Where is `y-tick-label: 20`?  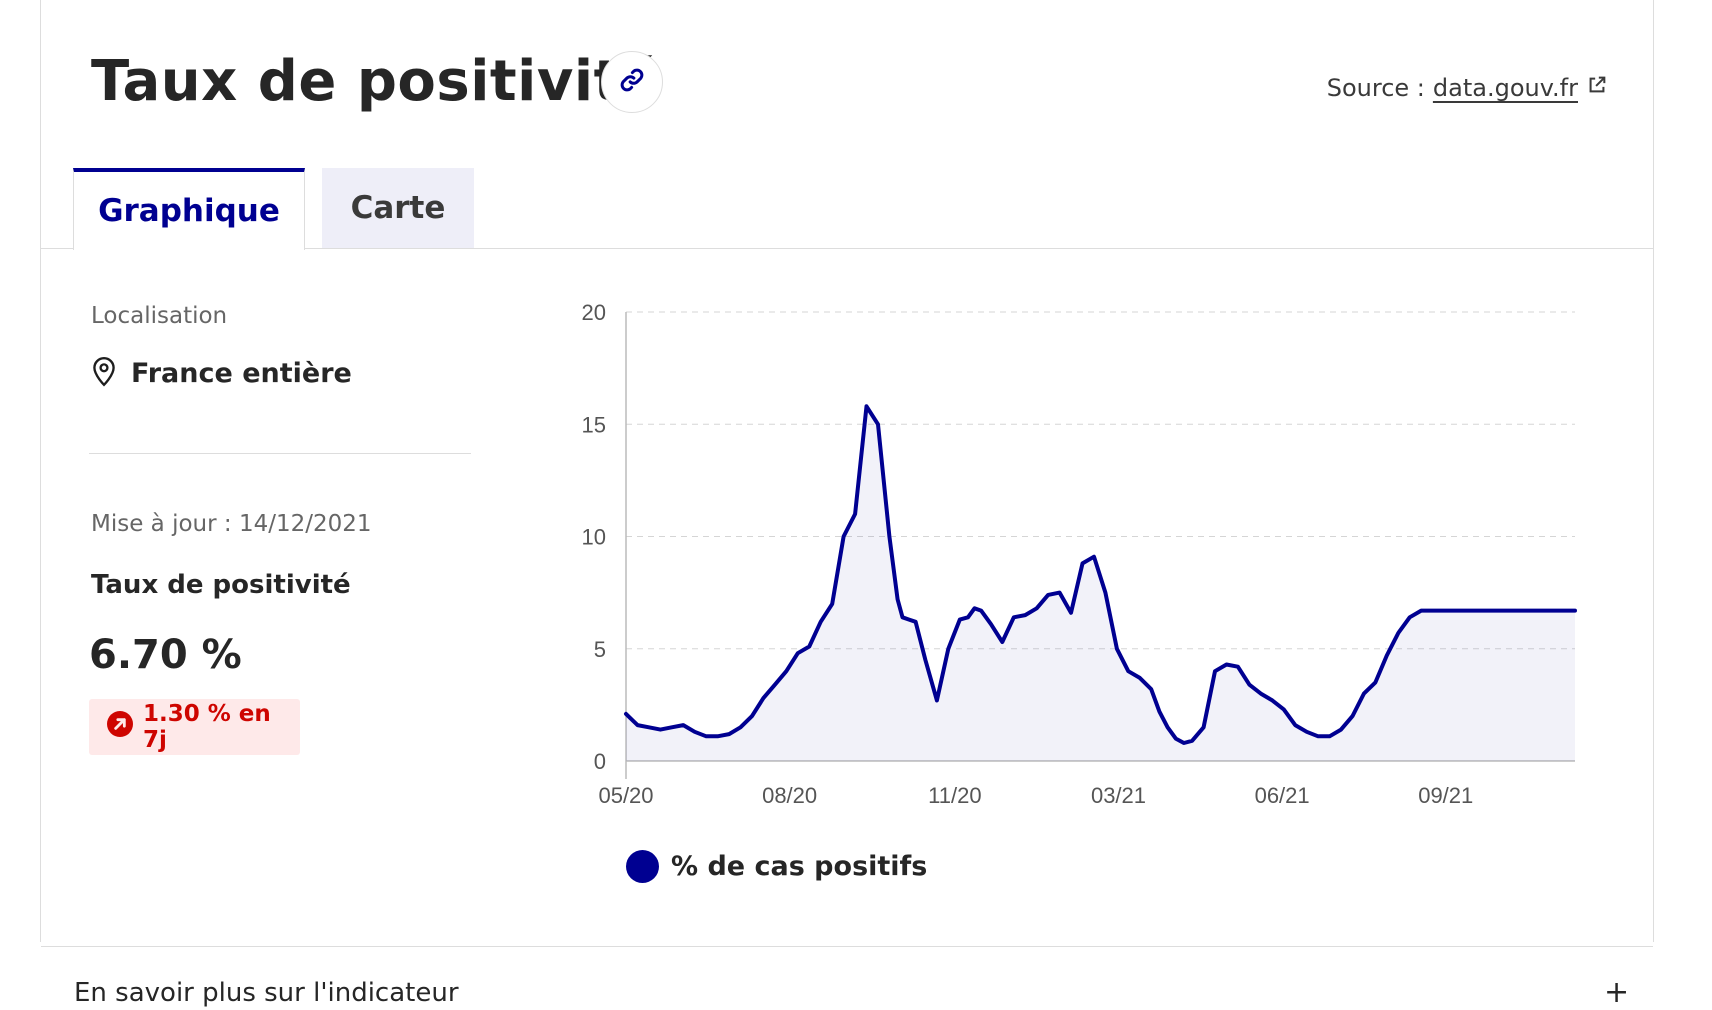 y-tick-label: 20 is located at coordinates (594, 312).